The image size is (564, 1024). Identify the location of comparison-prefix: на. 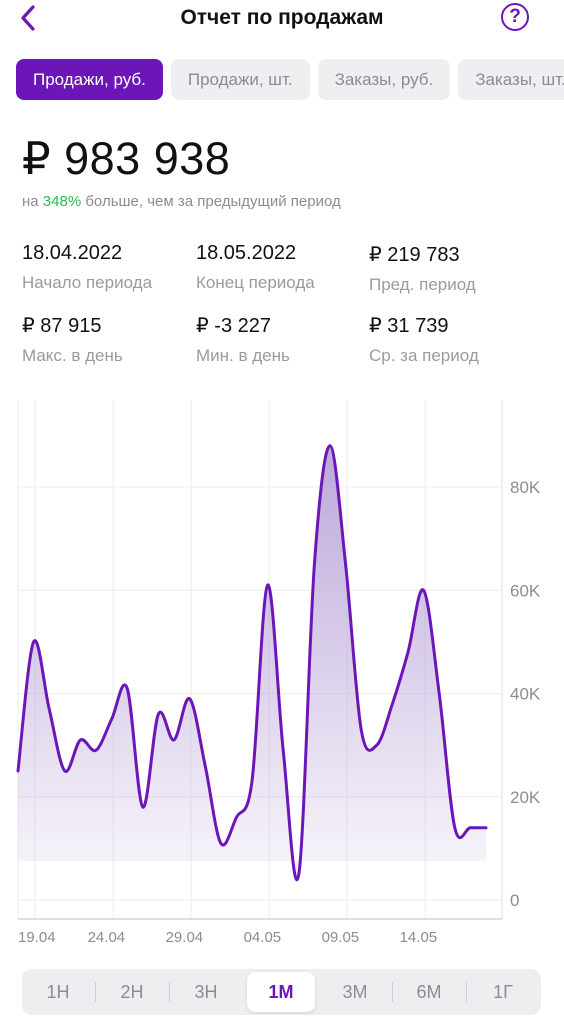
(32, 201).